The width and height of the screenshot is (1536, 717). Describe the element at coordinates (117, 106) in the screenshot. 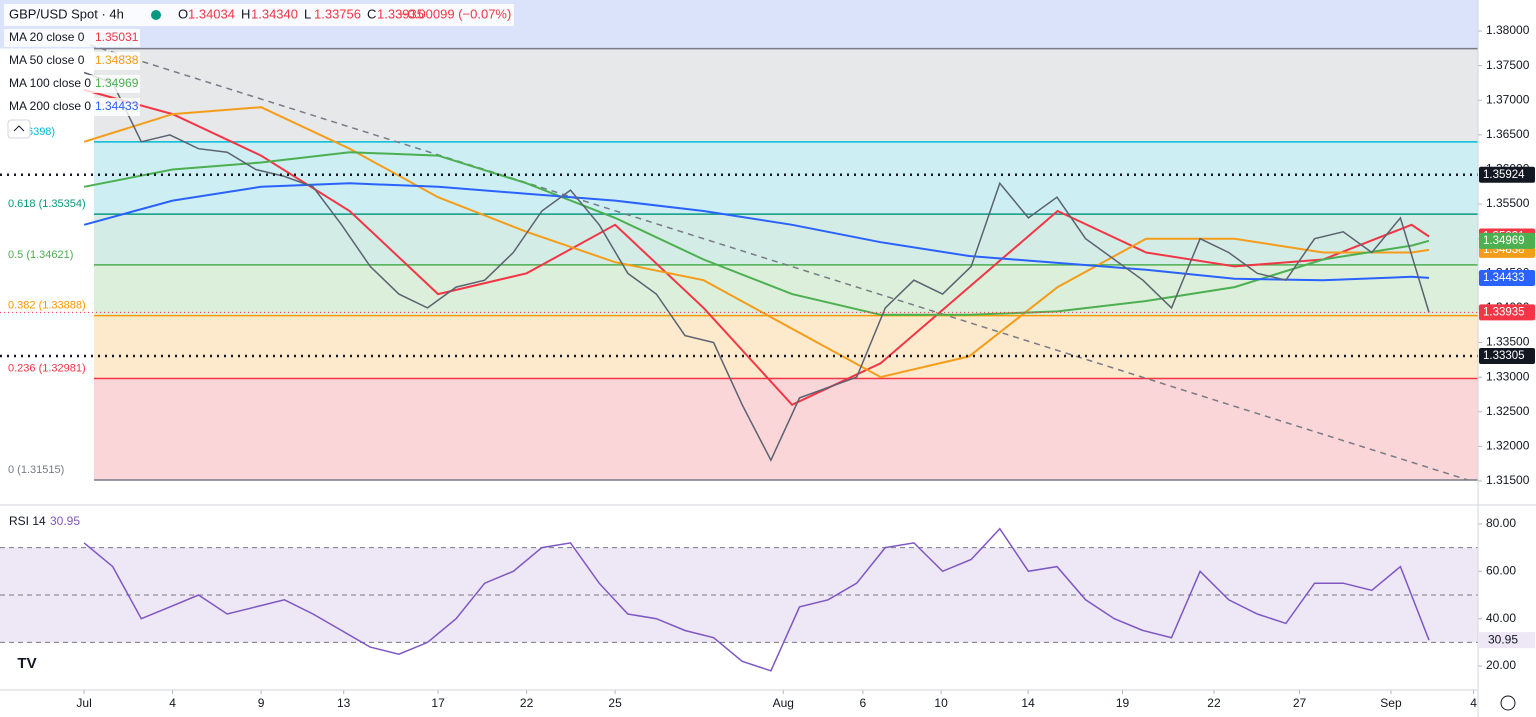

I see `legend-value: 1.34433` at that location.